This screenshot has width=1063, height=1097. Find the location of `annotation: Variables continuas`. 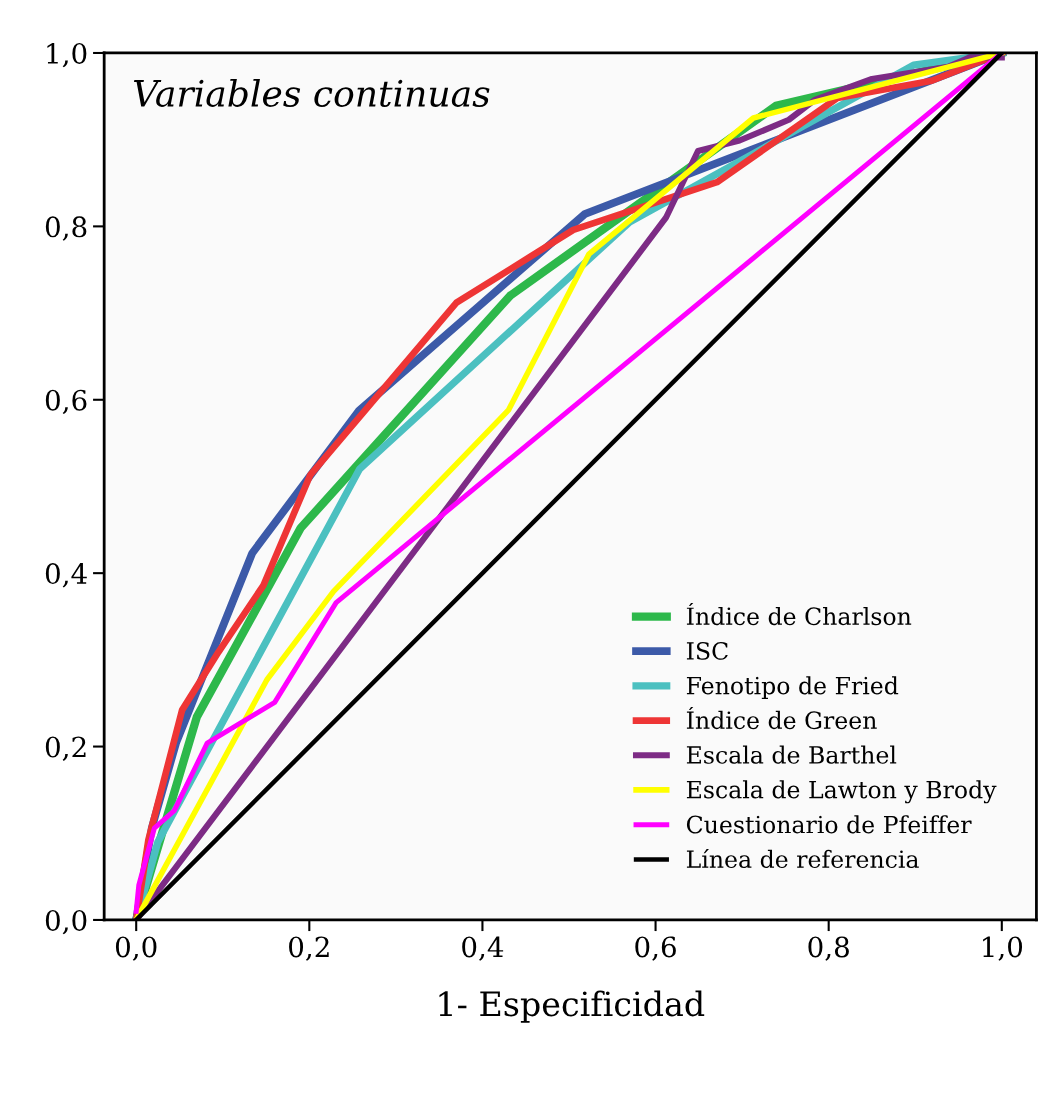

annotation: Variables continuas is located at coordinates (311, 92).